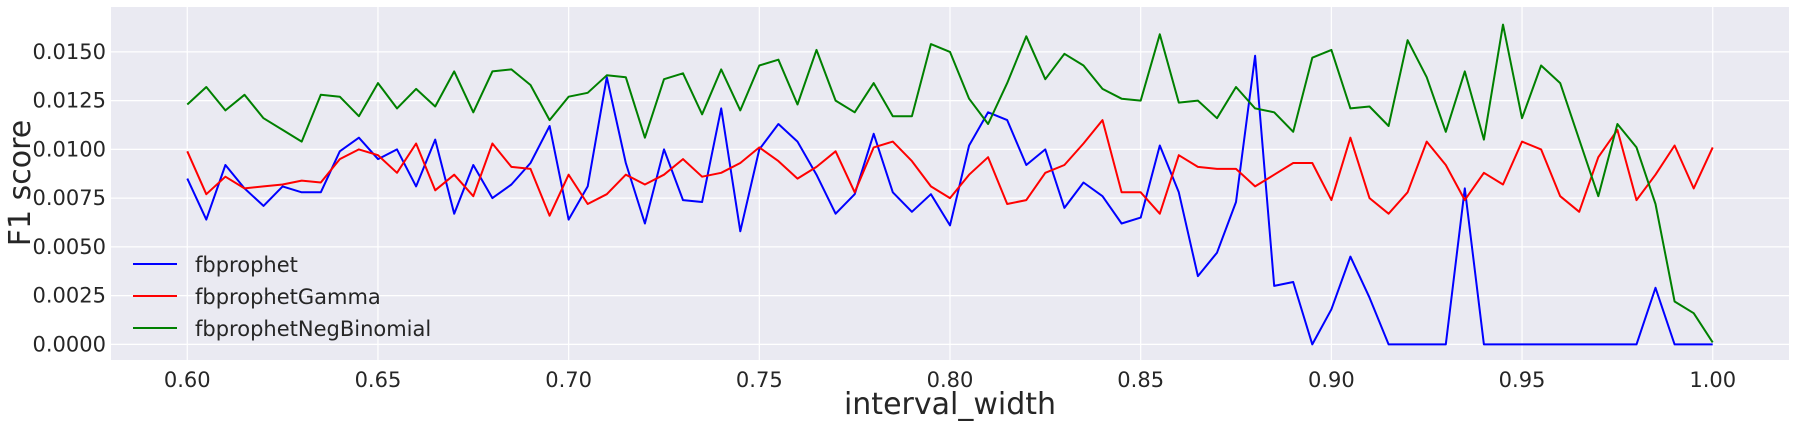 This screenshot has height=427, width=1794. What do you see at coordinates (20, 183) in the screenshot?
I see `y-axis-title: F1 score` at bounding box center [20, 183].